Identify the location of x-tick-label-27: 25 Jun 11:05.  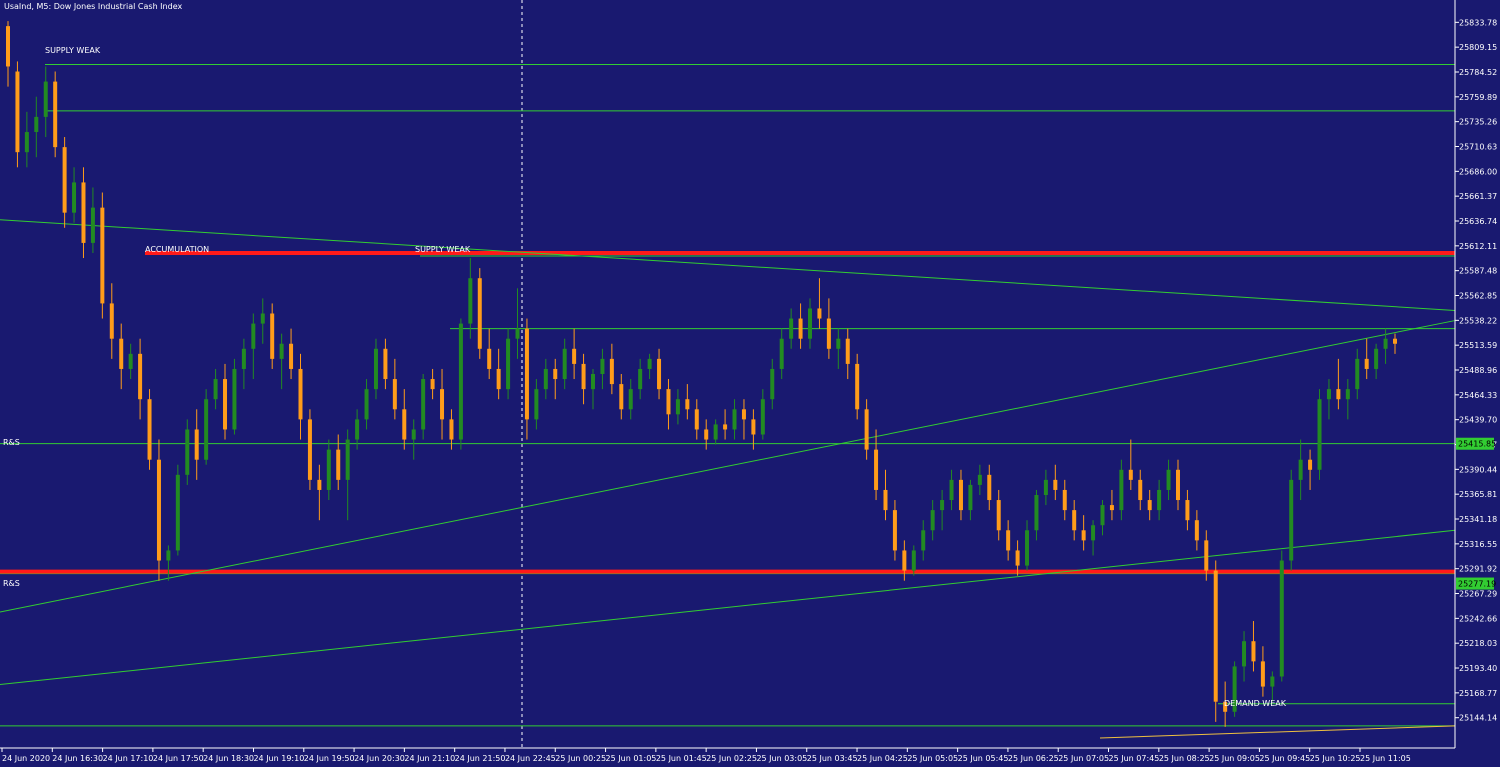
(1385, 758).